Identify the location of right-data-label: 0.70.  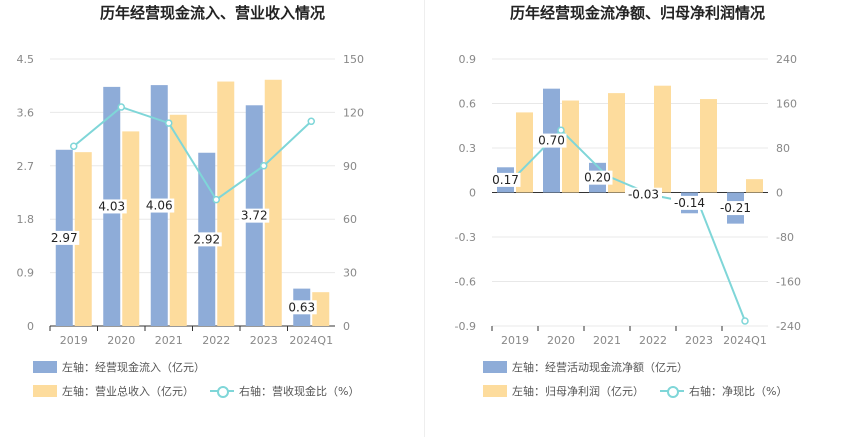
(551, 141).